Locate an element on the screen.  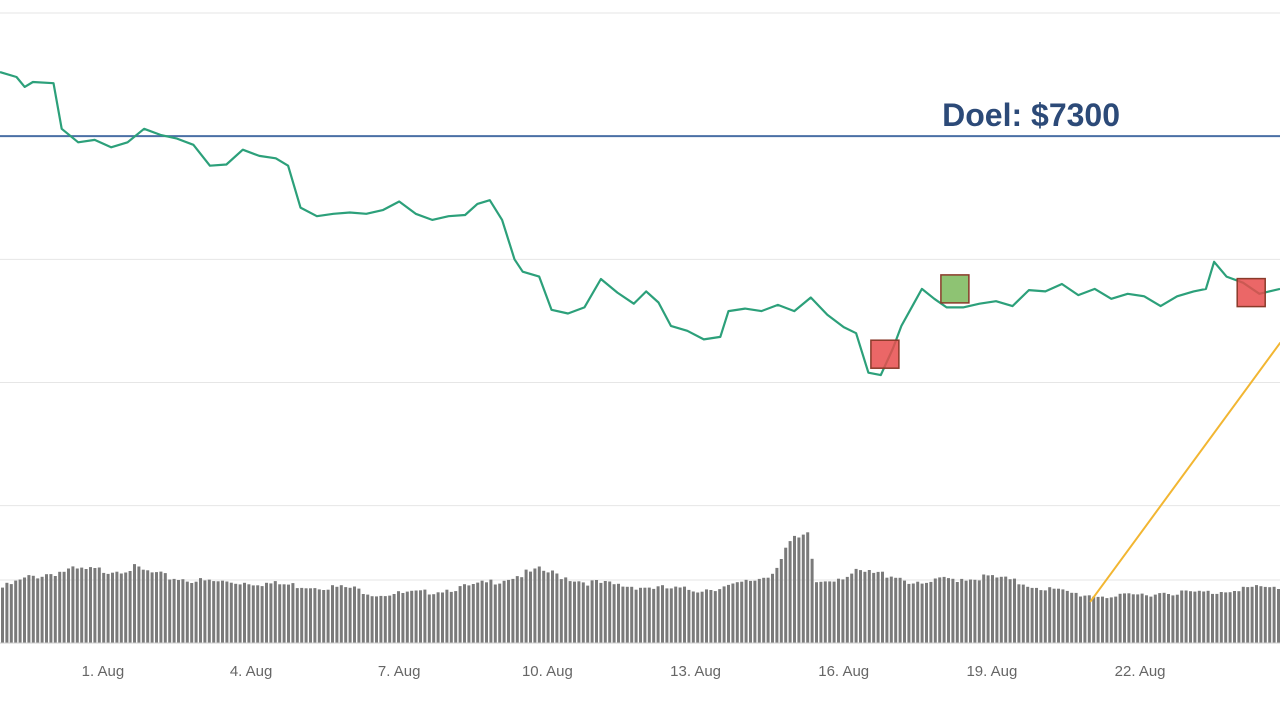
sell-marker is located at coordinates (885, 354).